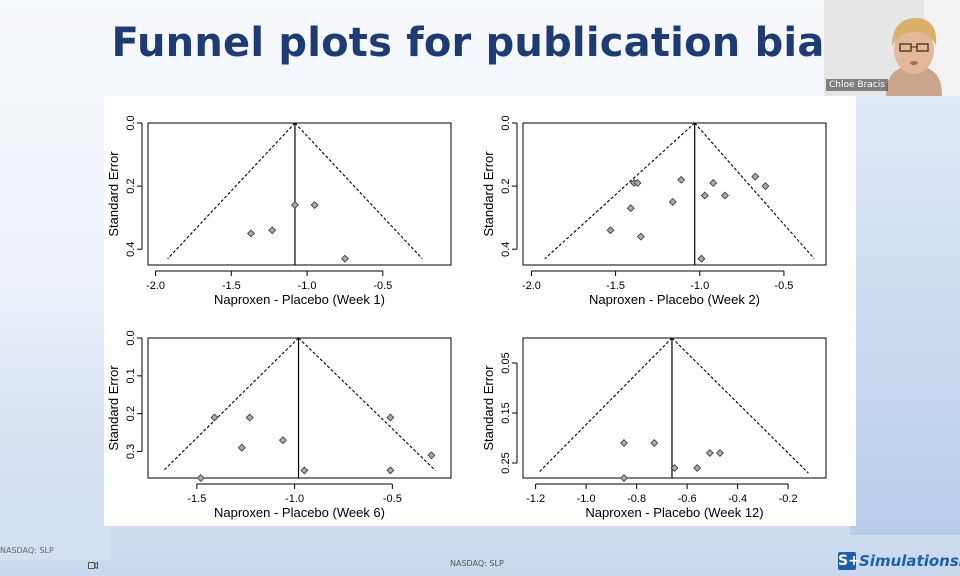 The width and height of the screenshot is (960, 576). I want to click on plot-1-y-axis-label: Standard Error, so click(113, 194).